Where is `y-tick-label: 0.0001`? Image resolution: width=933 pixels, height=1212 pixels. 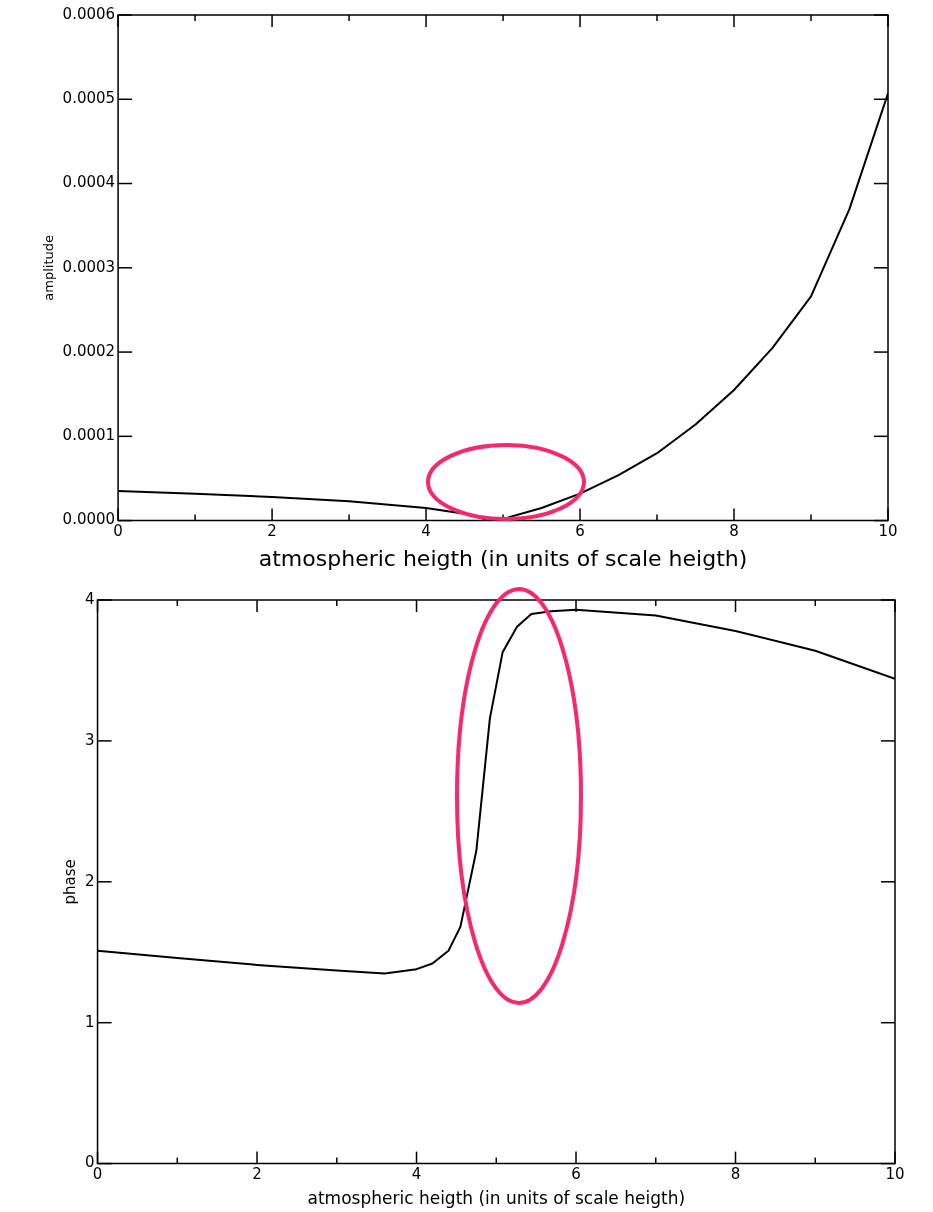
y-tick-label: 0.0001 is located at coordinates (89, 435).